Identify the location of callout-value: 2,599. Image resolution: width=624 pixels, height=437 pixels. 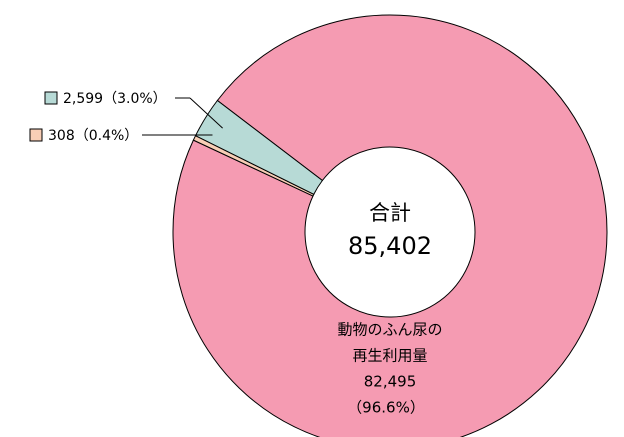
(83, 99).